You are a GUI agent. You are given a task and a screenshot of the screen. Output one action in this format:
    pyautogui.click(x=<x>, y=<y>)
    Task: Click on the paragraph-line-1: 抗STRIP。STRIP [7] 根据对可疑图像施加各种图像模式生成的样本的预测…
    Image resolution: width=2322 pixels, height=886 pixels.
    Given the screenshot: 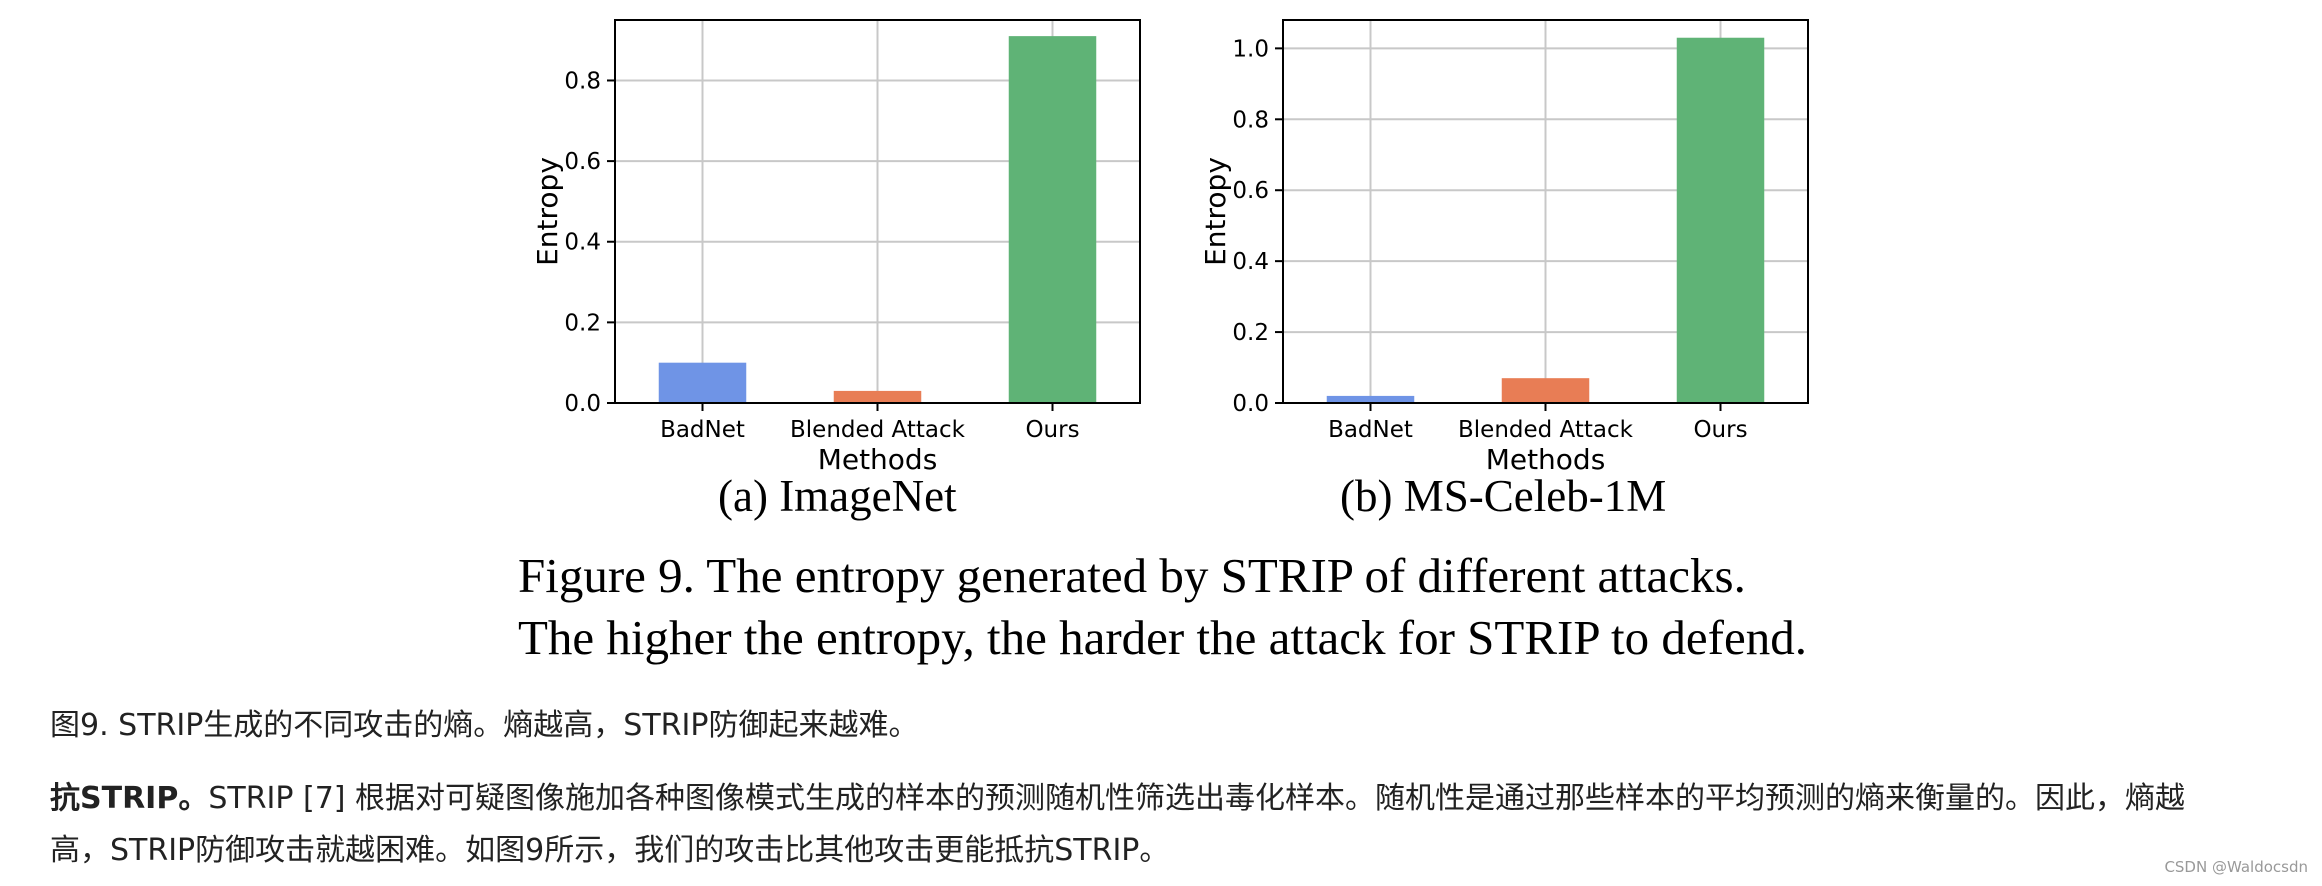 What is the action you would take?
    pyautogui.click(x=1175, y=799)
    